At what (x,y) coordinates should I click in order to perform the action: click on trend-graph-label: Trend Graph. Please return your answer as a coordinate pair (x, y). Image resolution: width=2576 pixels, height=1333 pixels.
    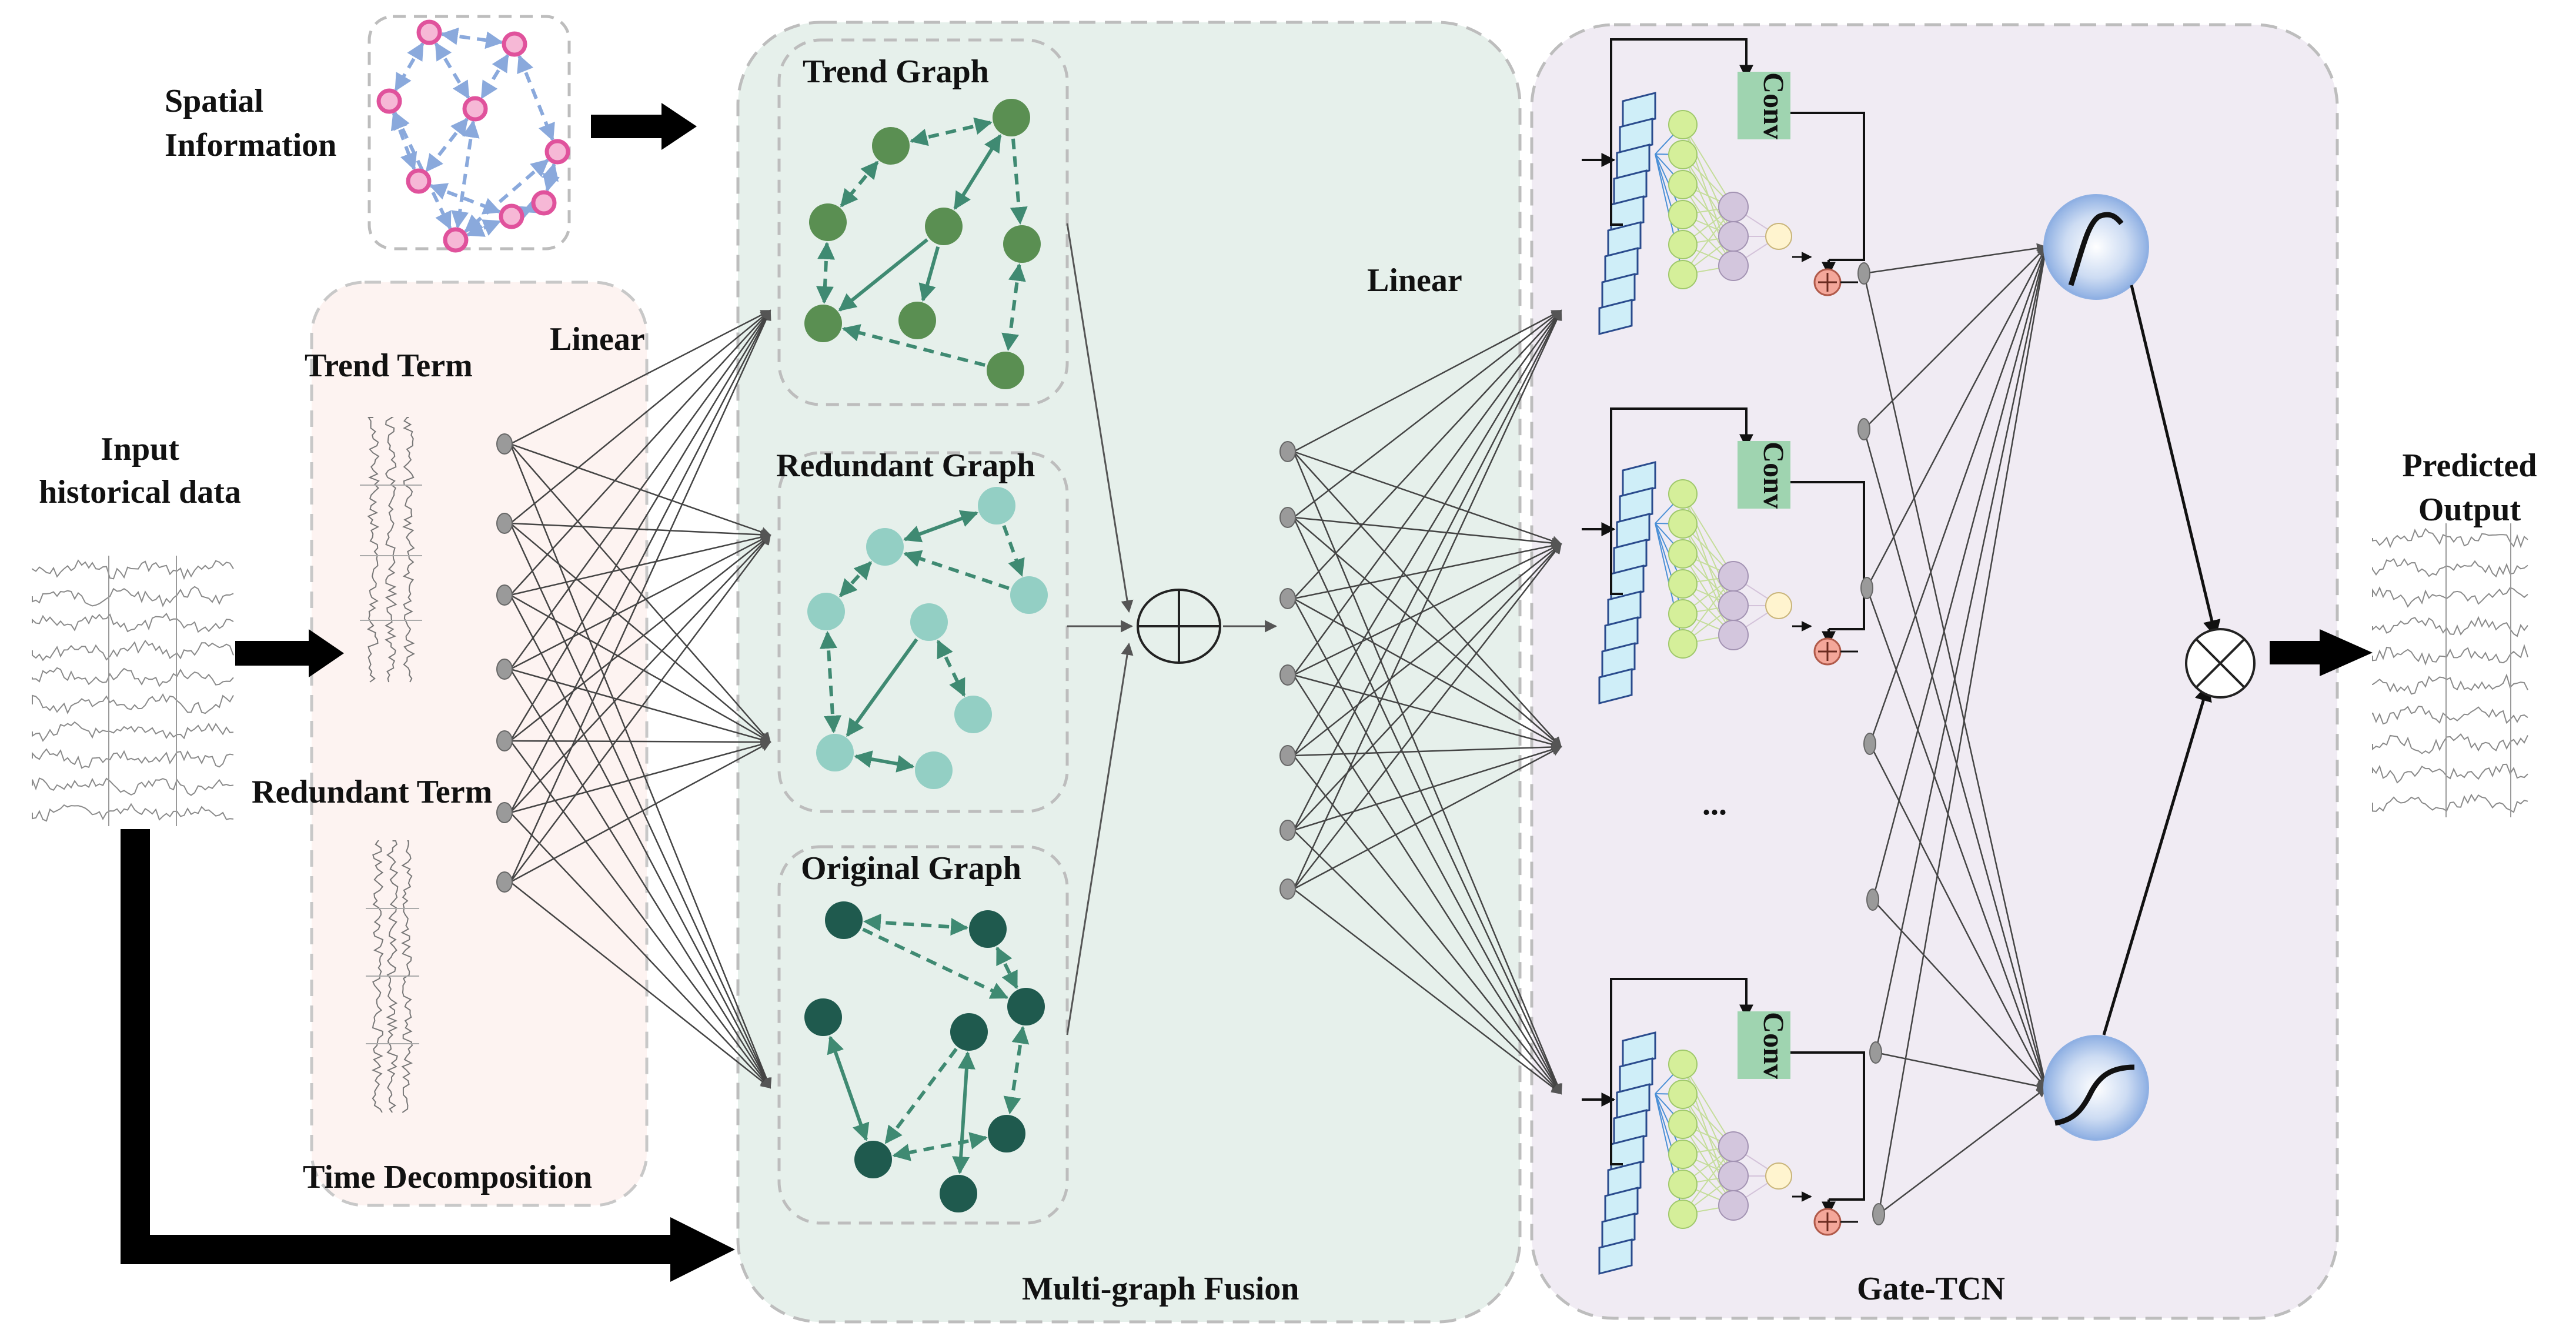
    Looking at the image, I should click on (896, 72).